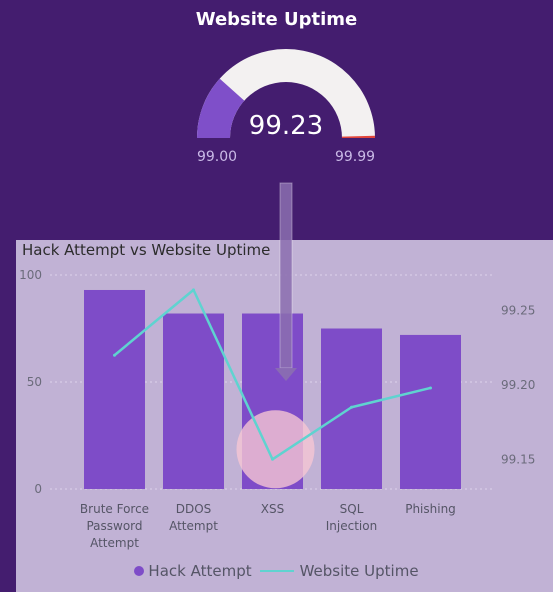  Describe the element at coordinates (199, 571) in the screenshot. I see `legend-label-hack-attempt: Hack Attempt` at that location.